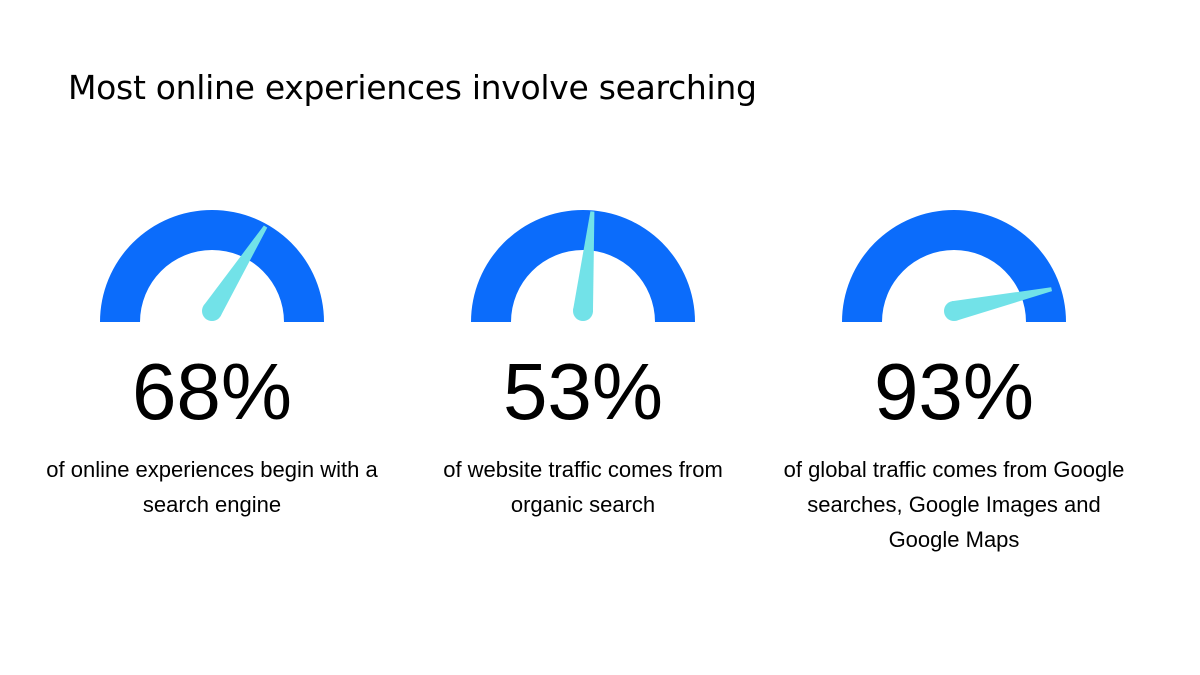 The width and height of the screenshot is (1200, 675). I want to click on value-label: 68%, so click(212, 391).